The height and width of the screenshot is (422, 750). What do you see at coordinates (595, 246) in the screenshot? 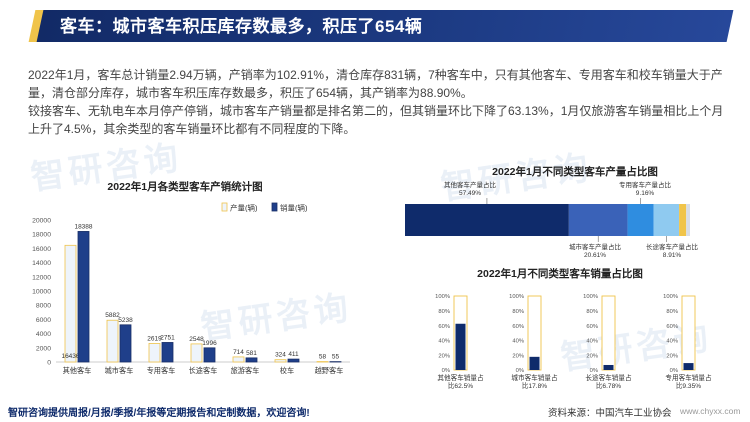
I see `segment-label: 城市客车产量占比` at bounding box center [595, 246].